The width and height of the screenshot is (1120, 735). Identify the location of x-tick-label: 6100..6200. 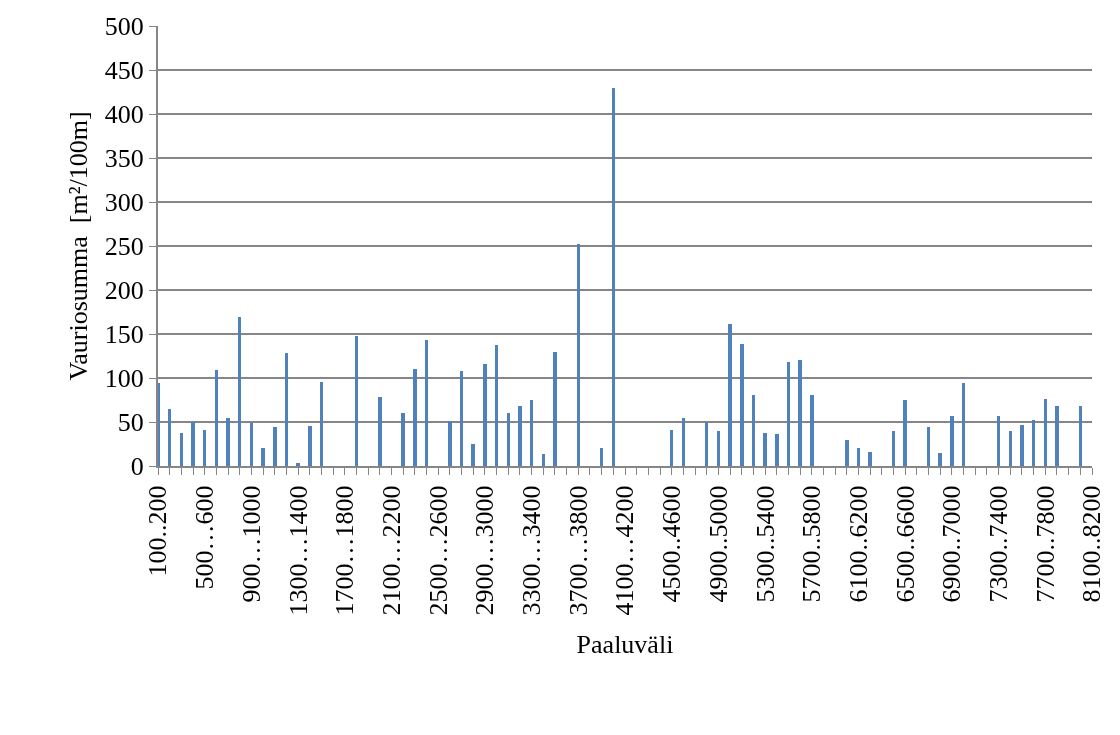
(858, 544).